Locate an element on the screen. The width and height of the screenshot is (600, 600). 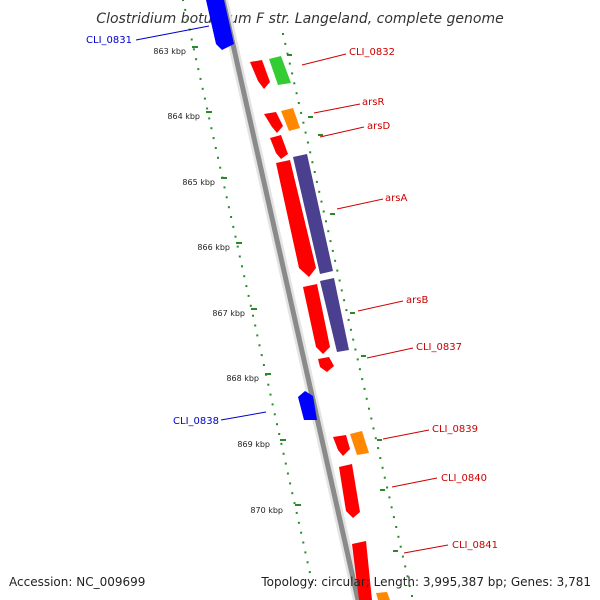
callout-arsD is located at coordinates (342, 132).